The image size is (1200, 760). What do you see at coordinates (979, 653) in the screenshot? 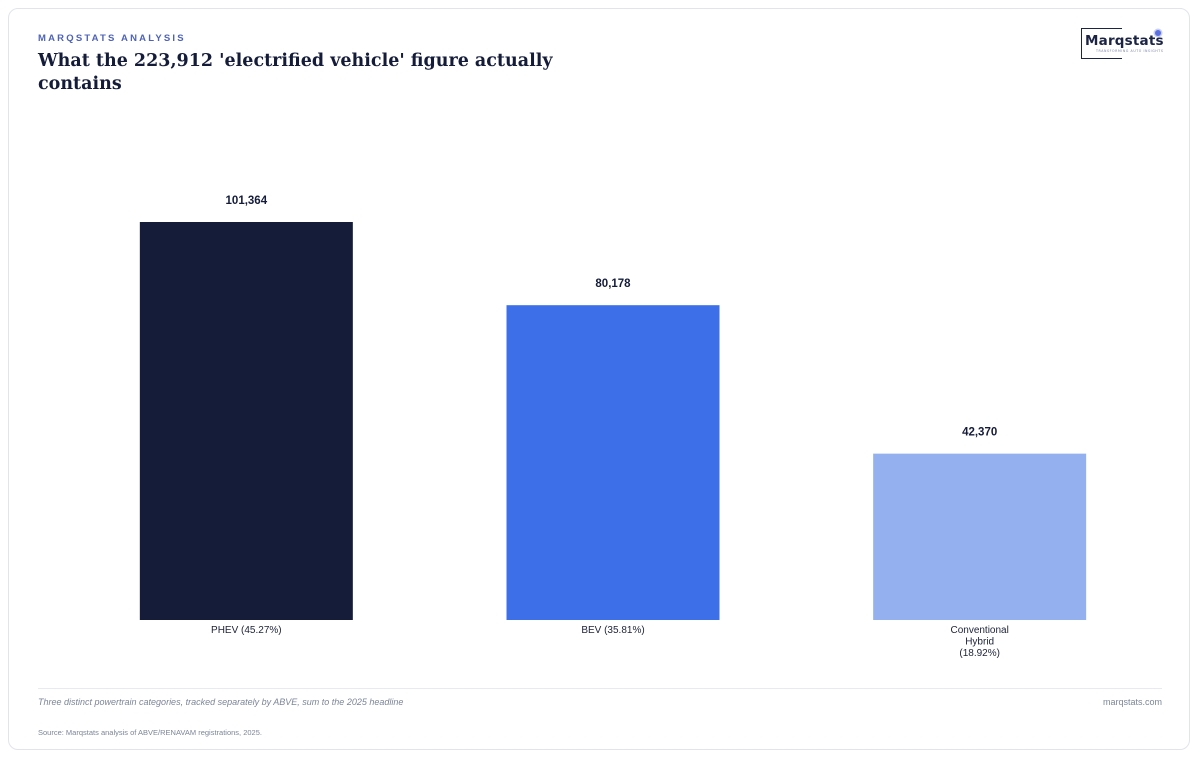
I see `category-label-line: (18.92%)` at bounding box center [979, 653].